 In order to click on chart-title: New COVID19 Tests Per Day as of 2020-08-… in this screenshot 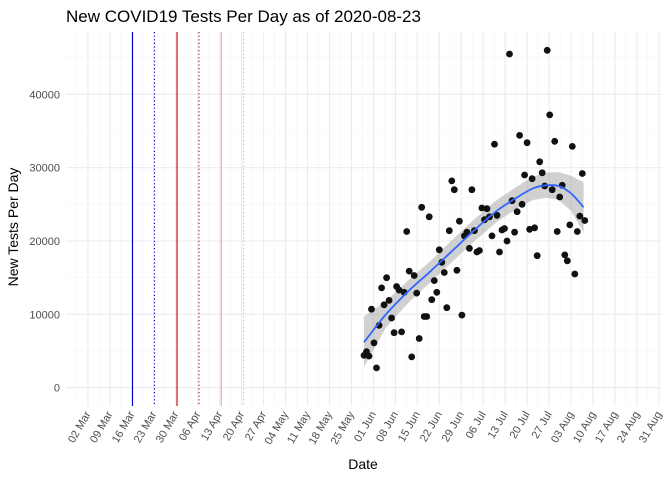, I will do `click(243, 16)`.